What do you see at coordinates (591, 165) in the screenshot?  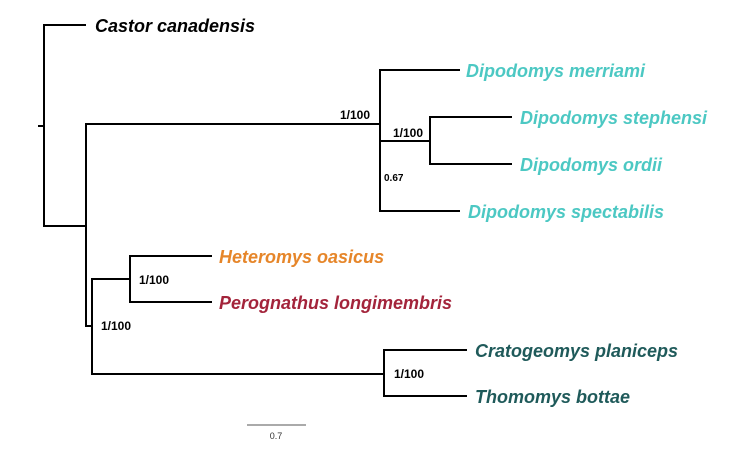 I see `taxon-label-ordii: Dipodomys ordii` at bounding box center [591, 165].